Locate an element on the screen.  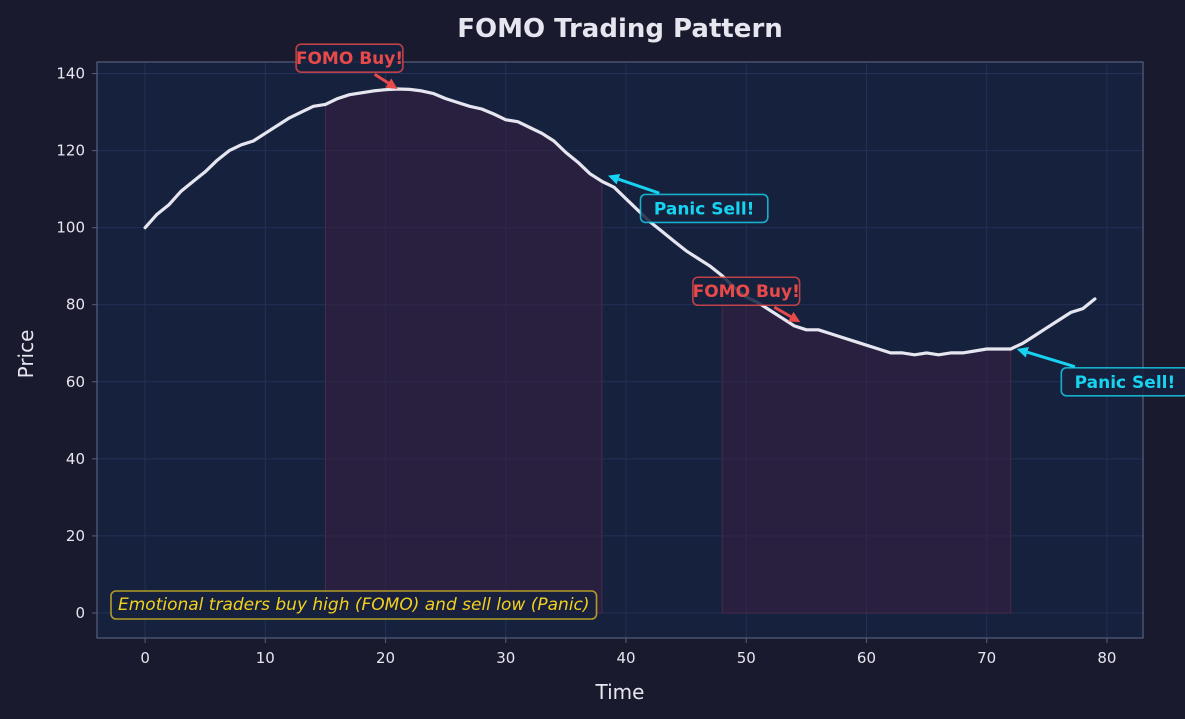
x-tick-label: 20 is located at coordinates (385, 658).